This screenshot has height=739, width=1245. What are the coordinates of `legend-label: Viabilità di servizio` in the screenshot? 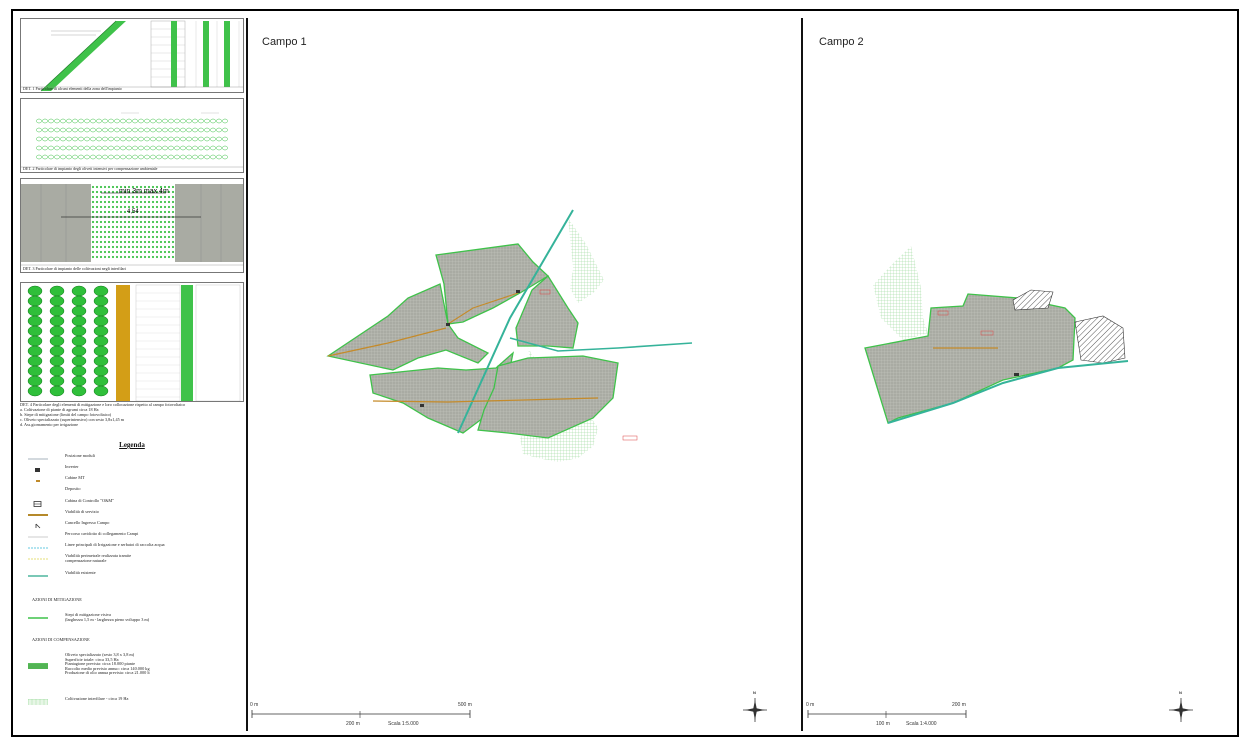 It's located at (82, 511).